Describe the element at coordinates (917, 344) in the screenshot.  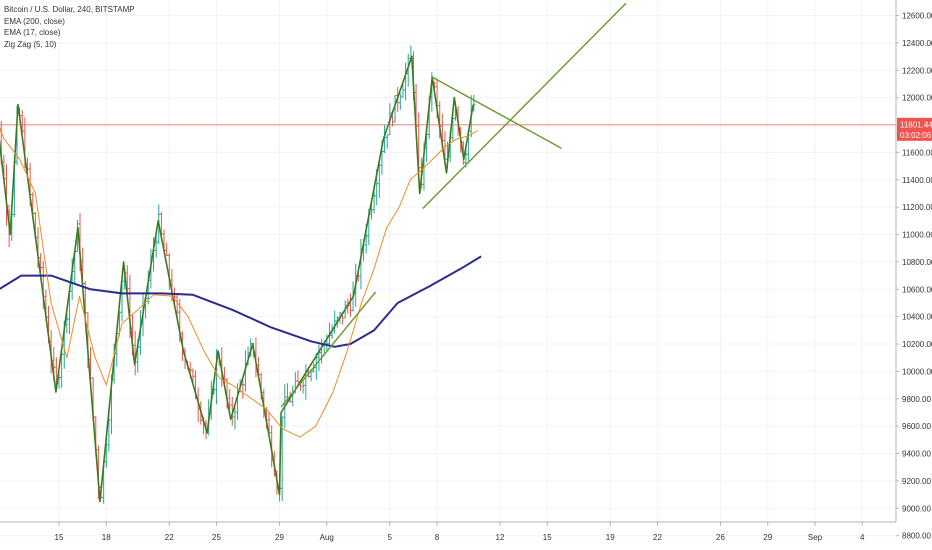
I see `y-tick-label: 10200.00` at that location.